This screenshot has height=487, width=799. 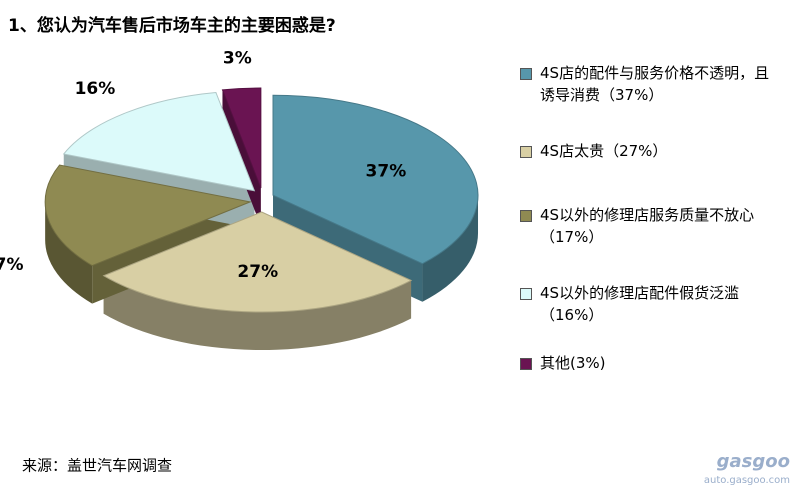 I want to click on legend-label: 4S店太贵（27%）, so click(x=604, y=151).